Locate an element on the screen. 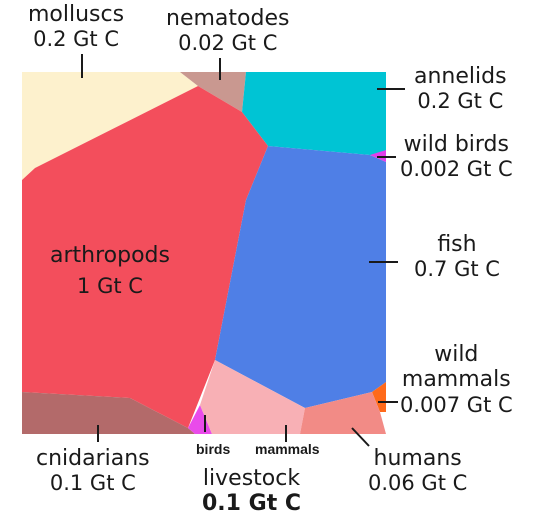 The width and height of the screenshot is (540, 526). wild-mammals-name-line2: mammals is located at coordinates (456, 380).